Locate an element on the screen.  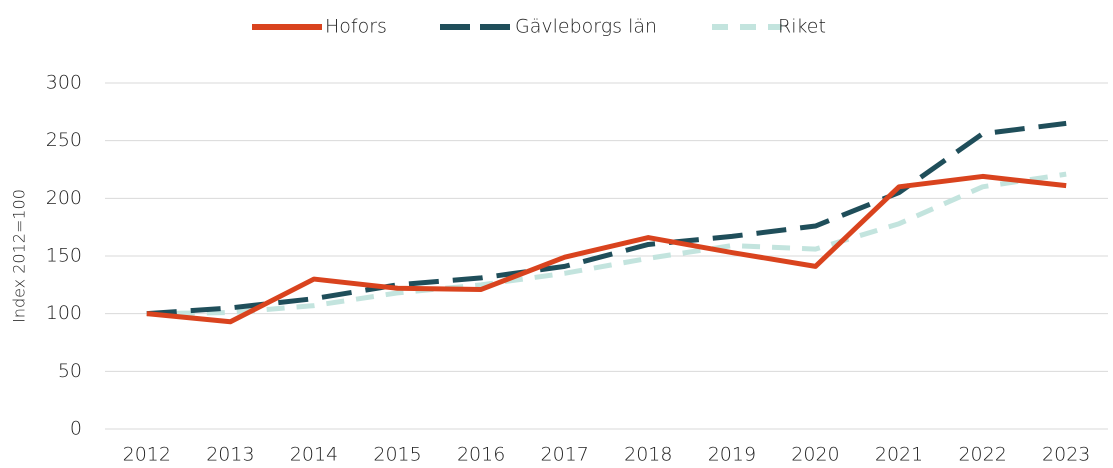
x-tick-label: 2021 is located at coordinates (899, 455).